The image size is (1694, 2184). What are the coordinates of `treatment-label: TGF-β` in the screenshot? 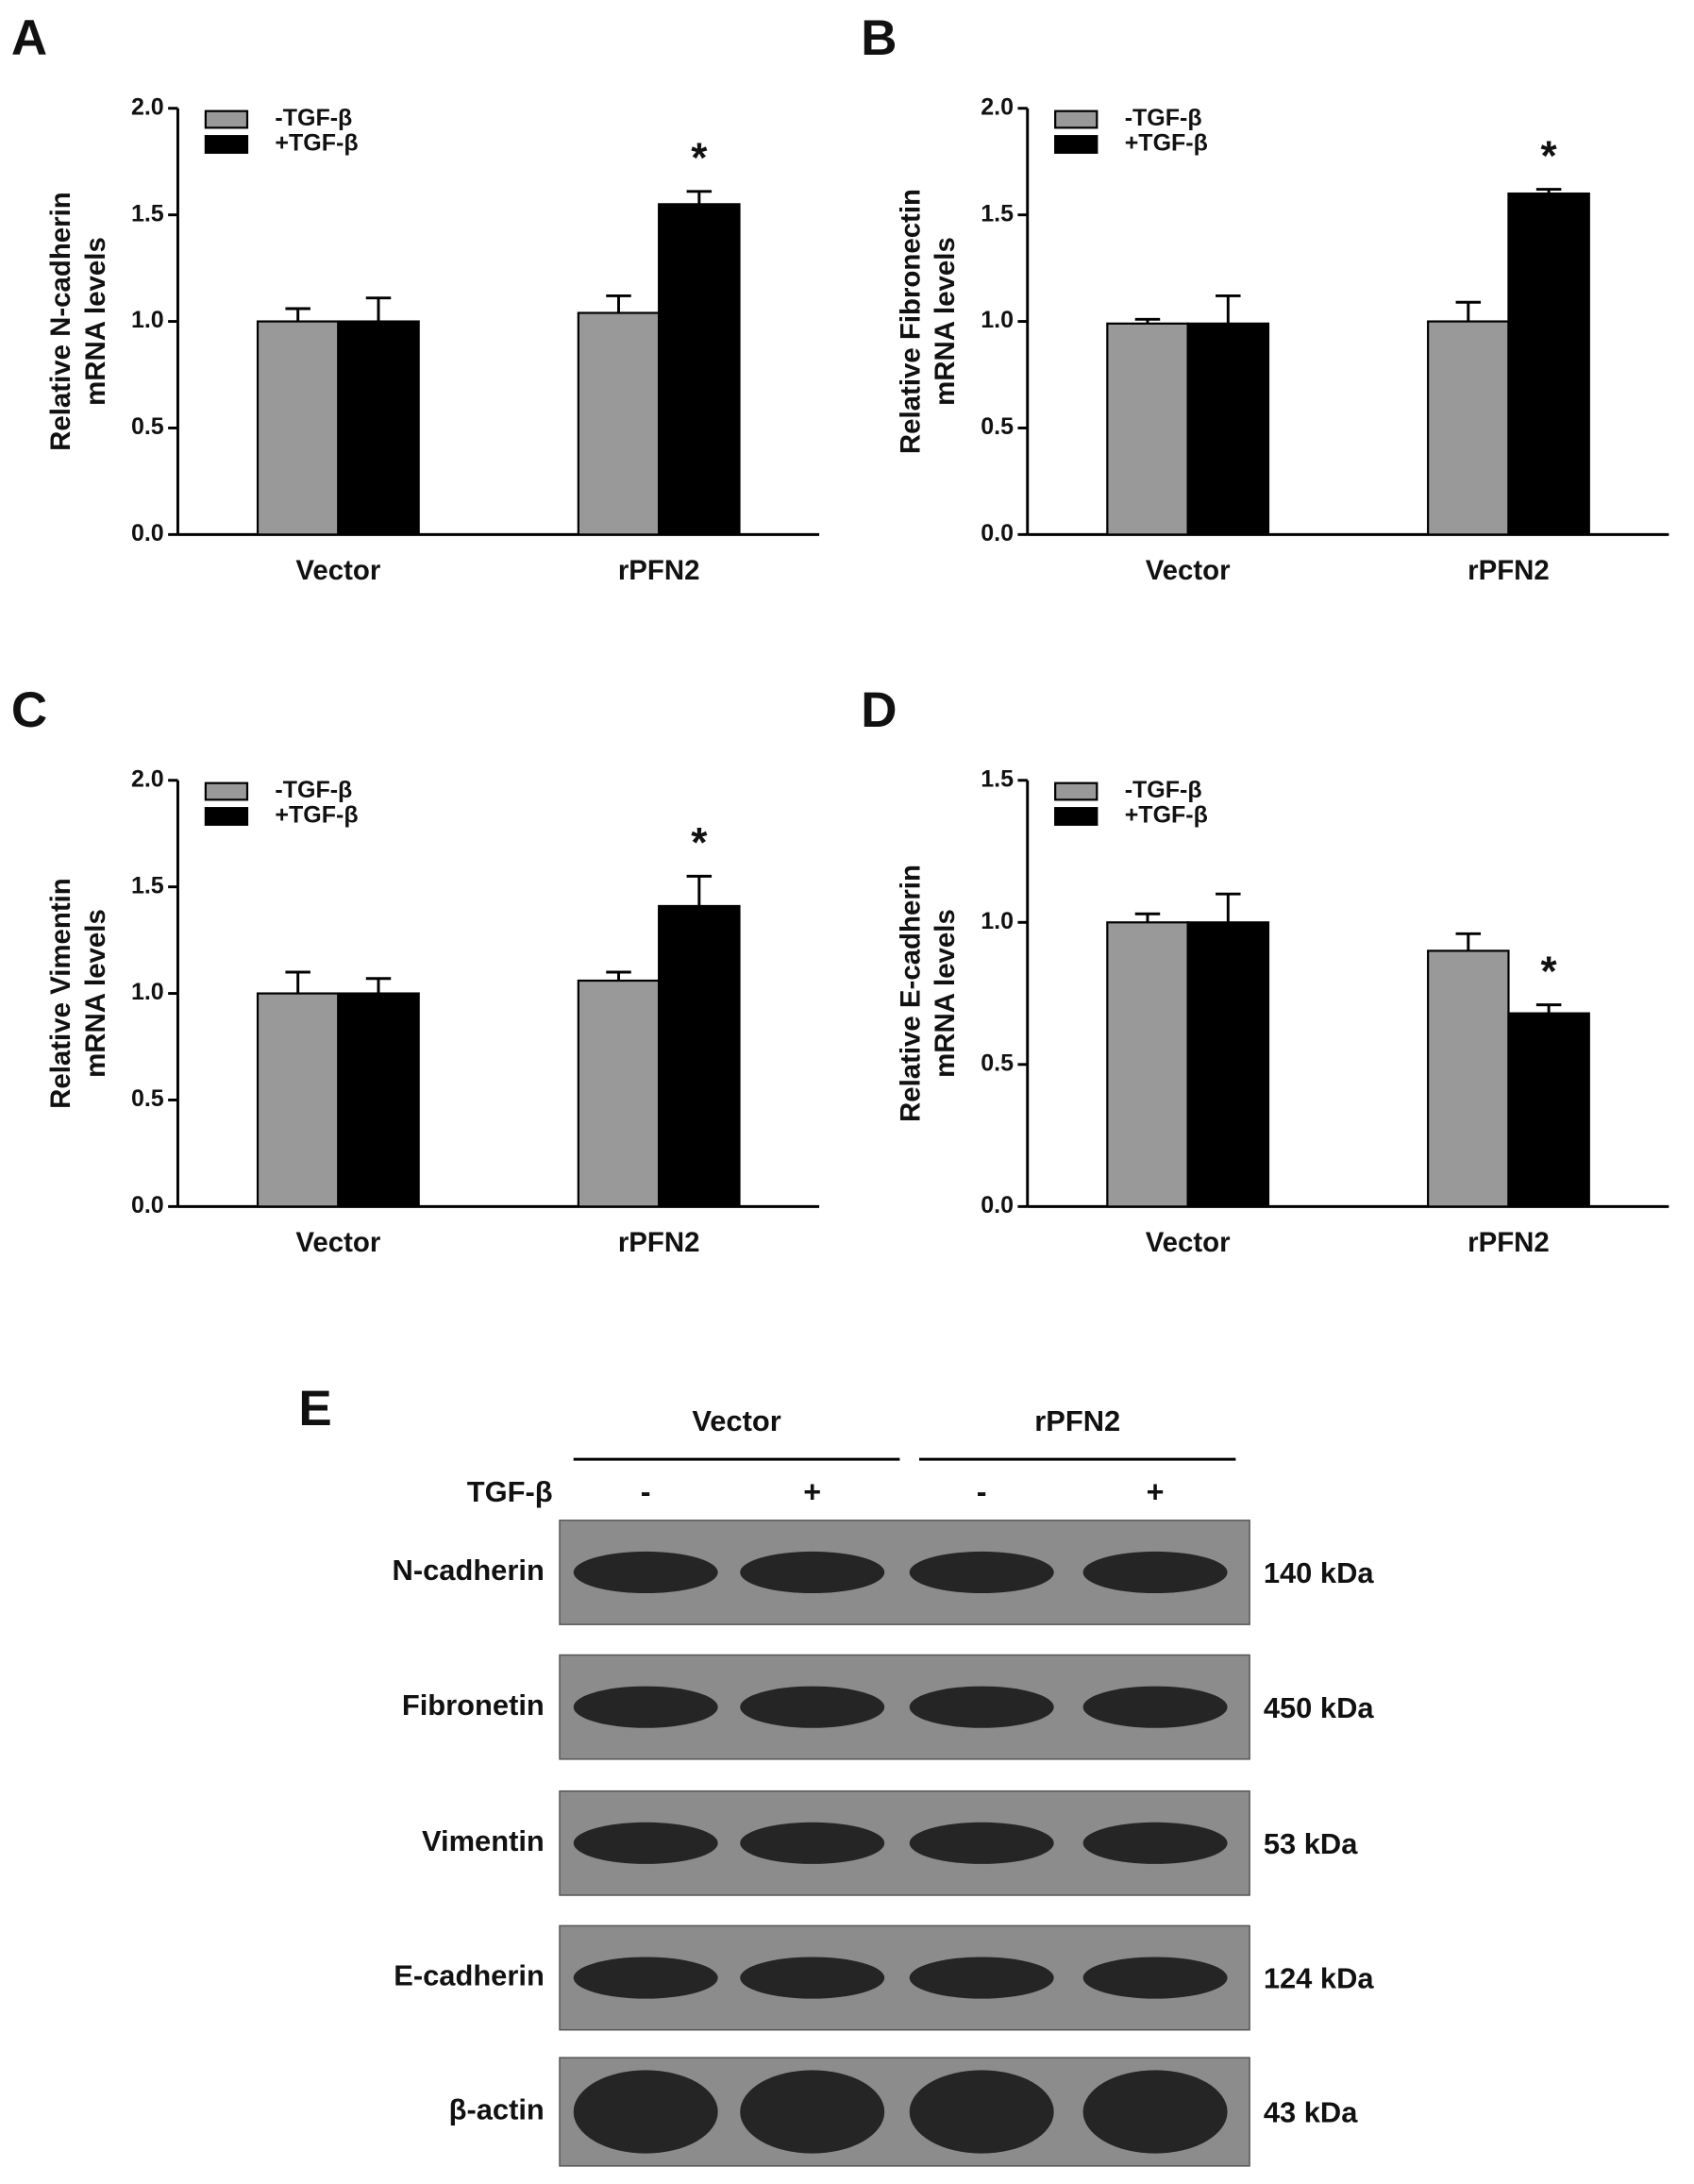 It's located at (510, 1491).